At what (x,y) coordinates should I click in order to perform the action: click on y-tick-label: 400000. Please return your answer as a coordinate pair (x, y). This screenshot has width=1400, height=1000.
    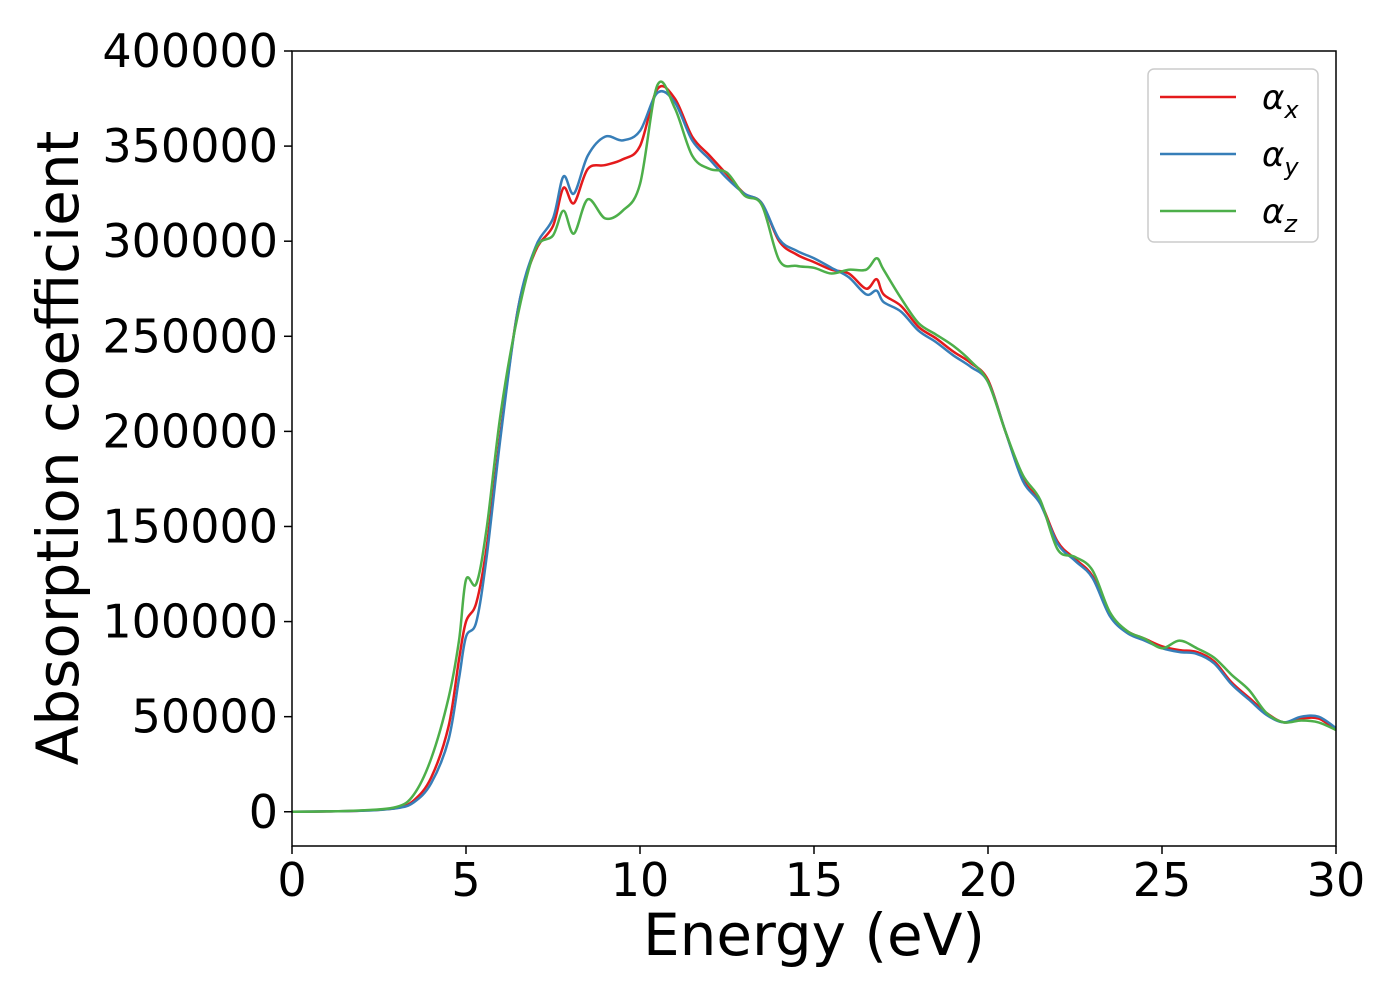
    Looking at the image, I should click on (190, 51).